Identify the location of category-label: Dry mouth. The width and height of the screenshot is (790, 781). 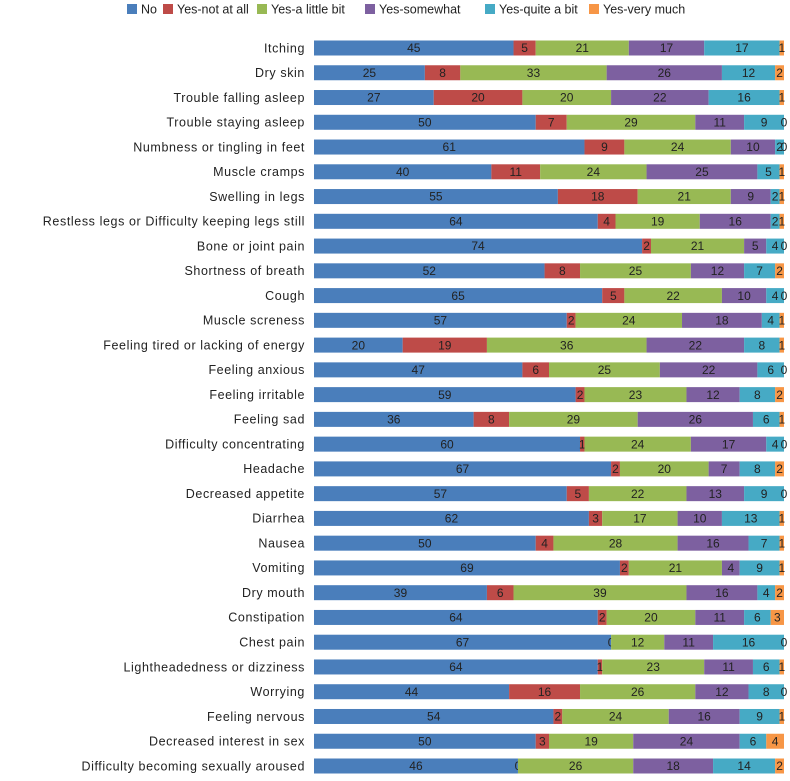
(273, 593).